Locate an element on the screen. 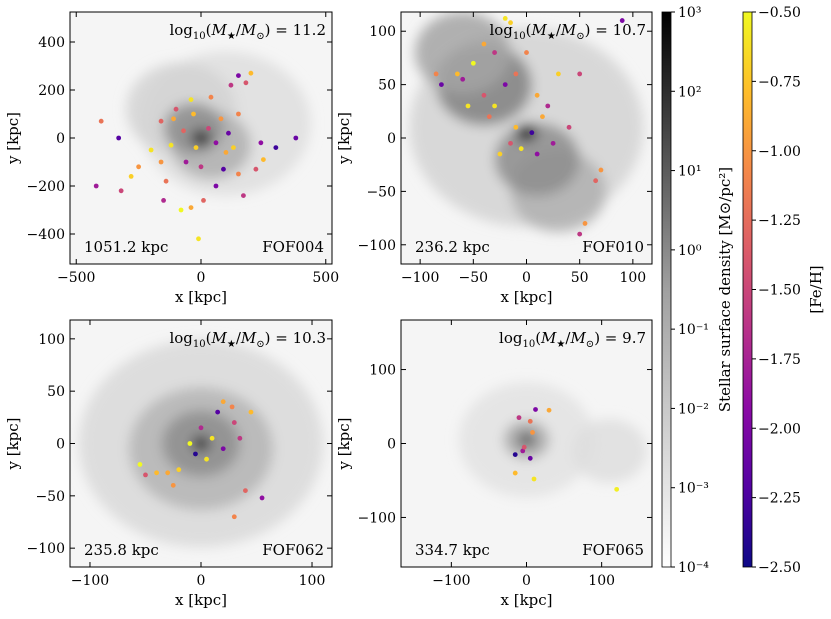  feh-colorbar-tick-label: −1.00 is located at coordinates (779, 152).